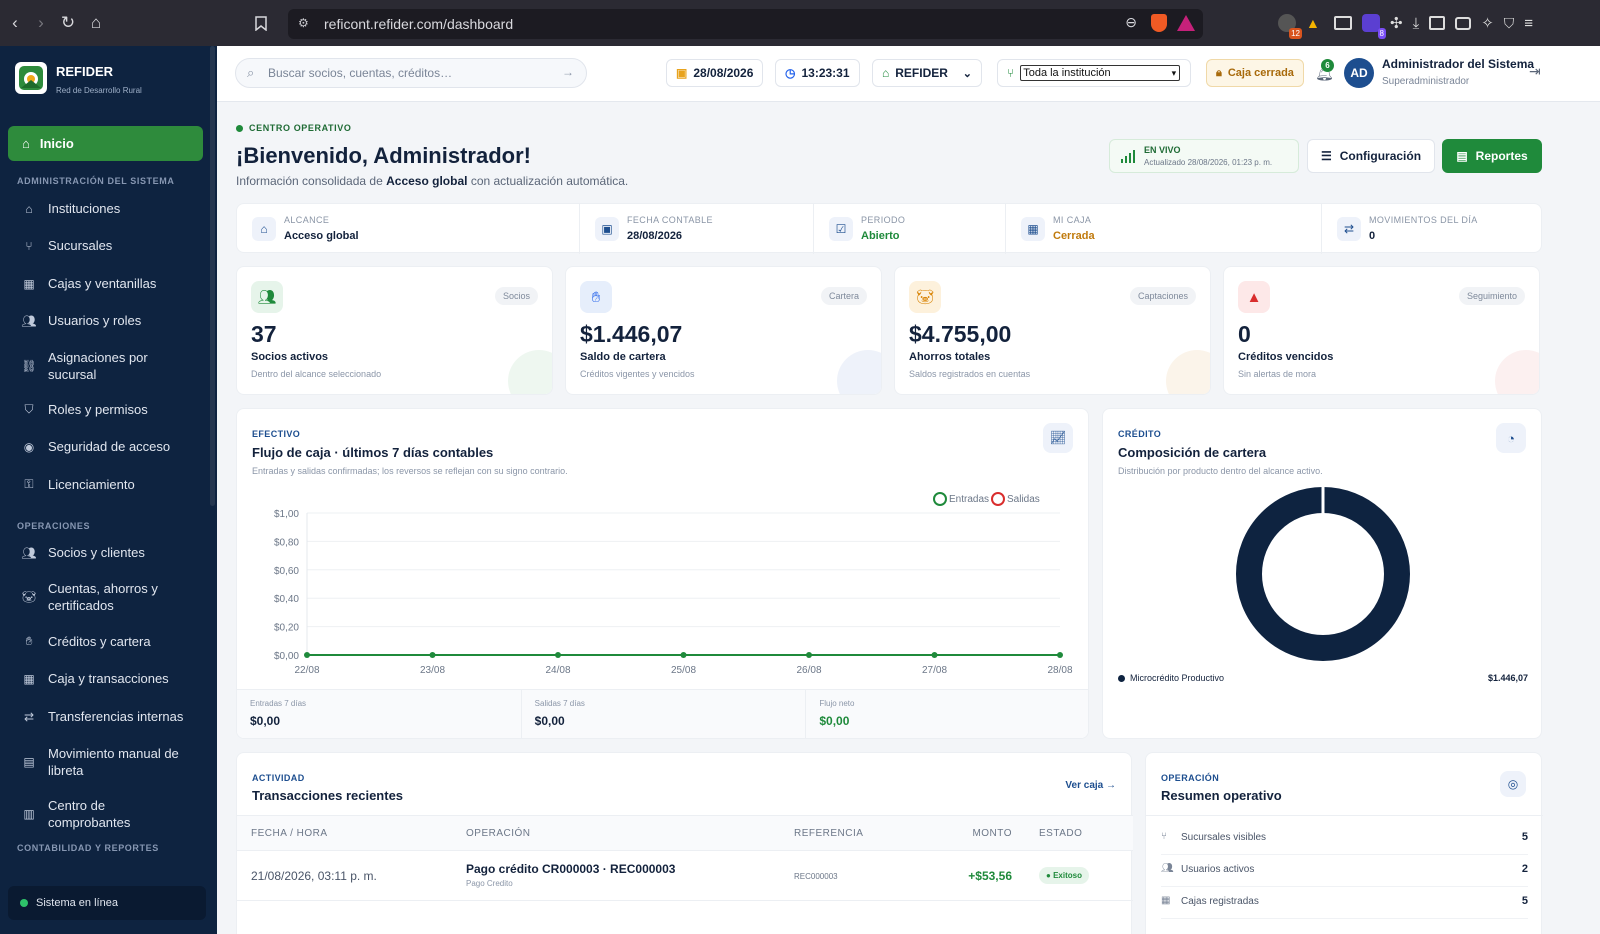 The image size is (1600, 934). I want to click on sidebar-item-ops-2: ✋︎ Créditos y cartera, so click(105, 641).